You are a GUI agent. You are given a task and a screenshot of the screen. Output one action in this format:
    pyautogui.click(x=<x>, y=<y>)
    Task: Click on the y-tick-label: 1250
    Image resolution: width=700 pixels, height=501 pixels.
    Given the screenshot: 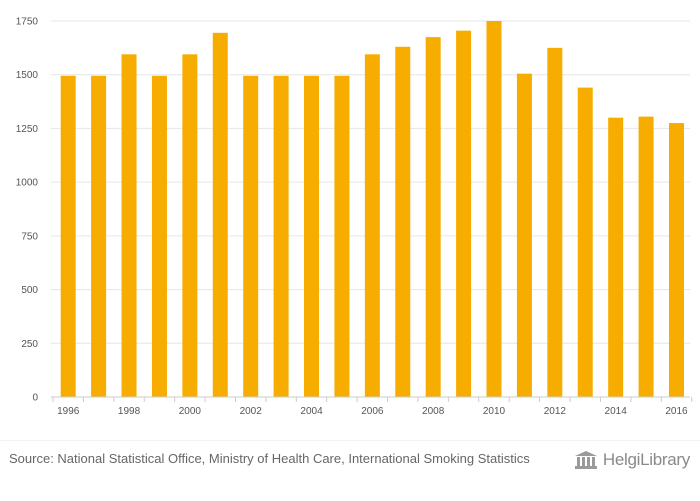 What is the action you would take?
    pyautogui.click(x=27, y=129)
    